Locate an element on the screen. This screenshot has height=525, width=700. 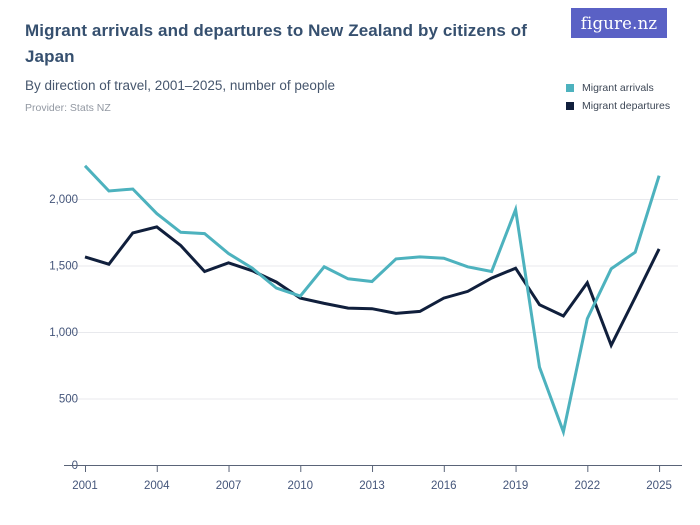
x-tick-label: 2022 is located at coordinates (588, 486).